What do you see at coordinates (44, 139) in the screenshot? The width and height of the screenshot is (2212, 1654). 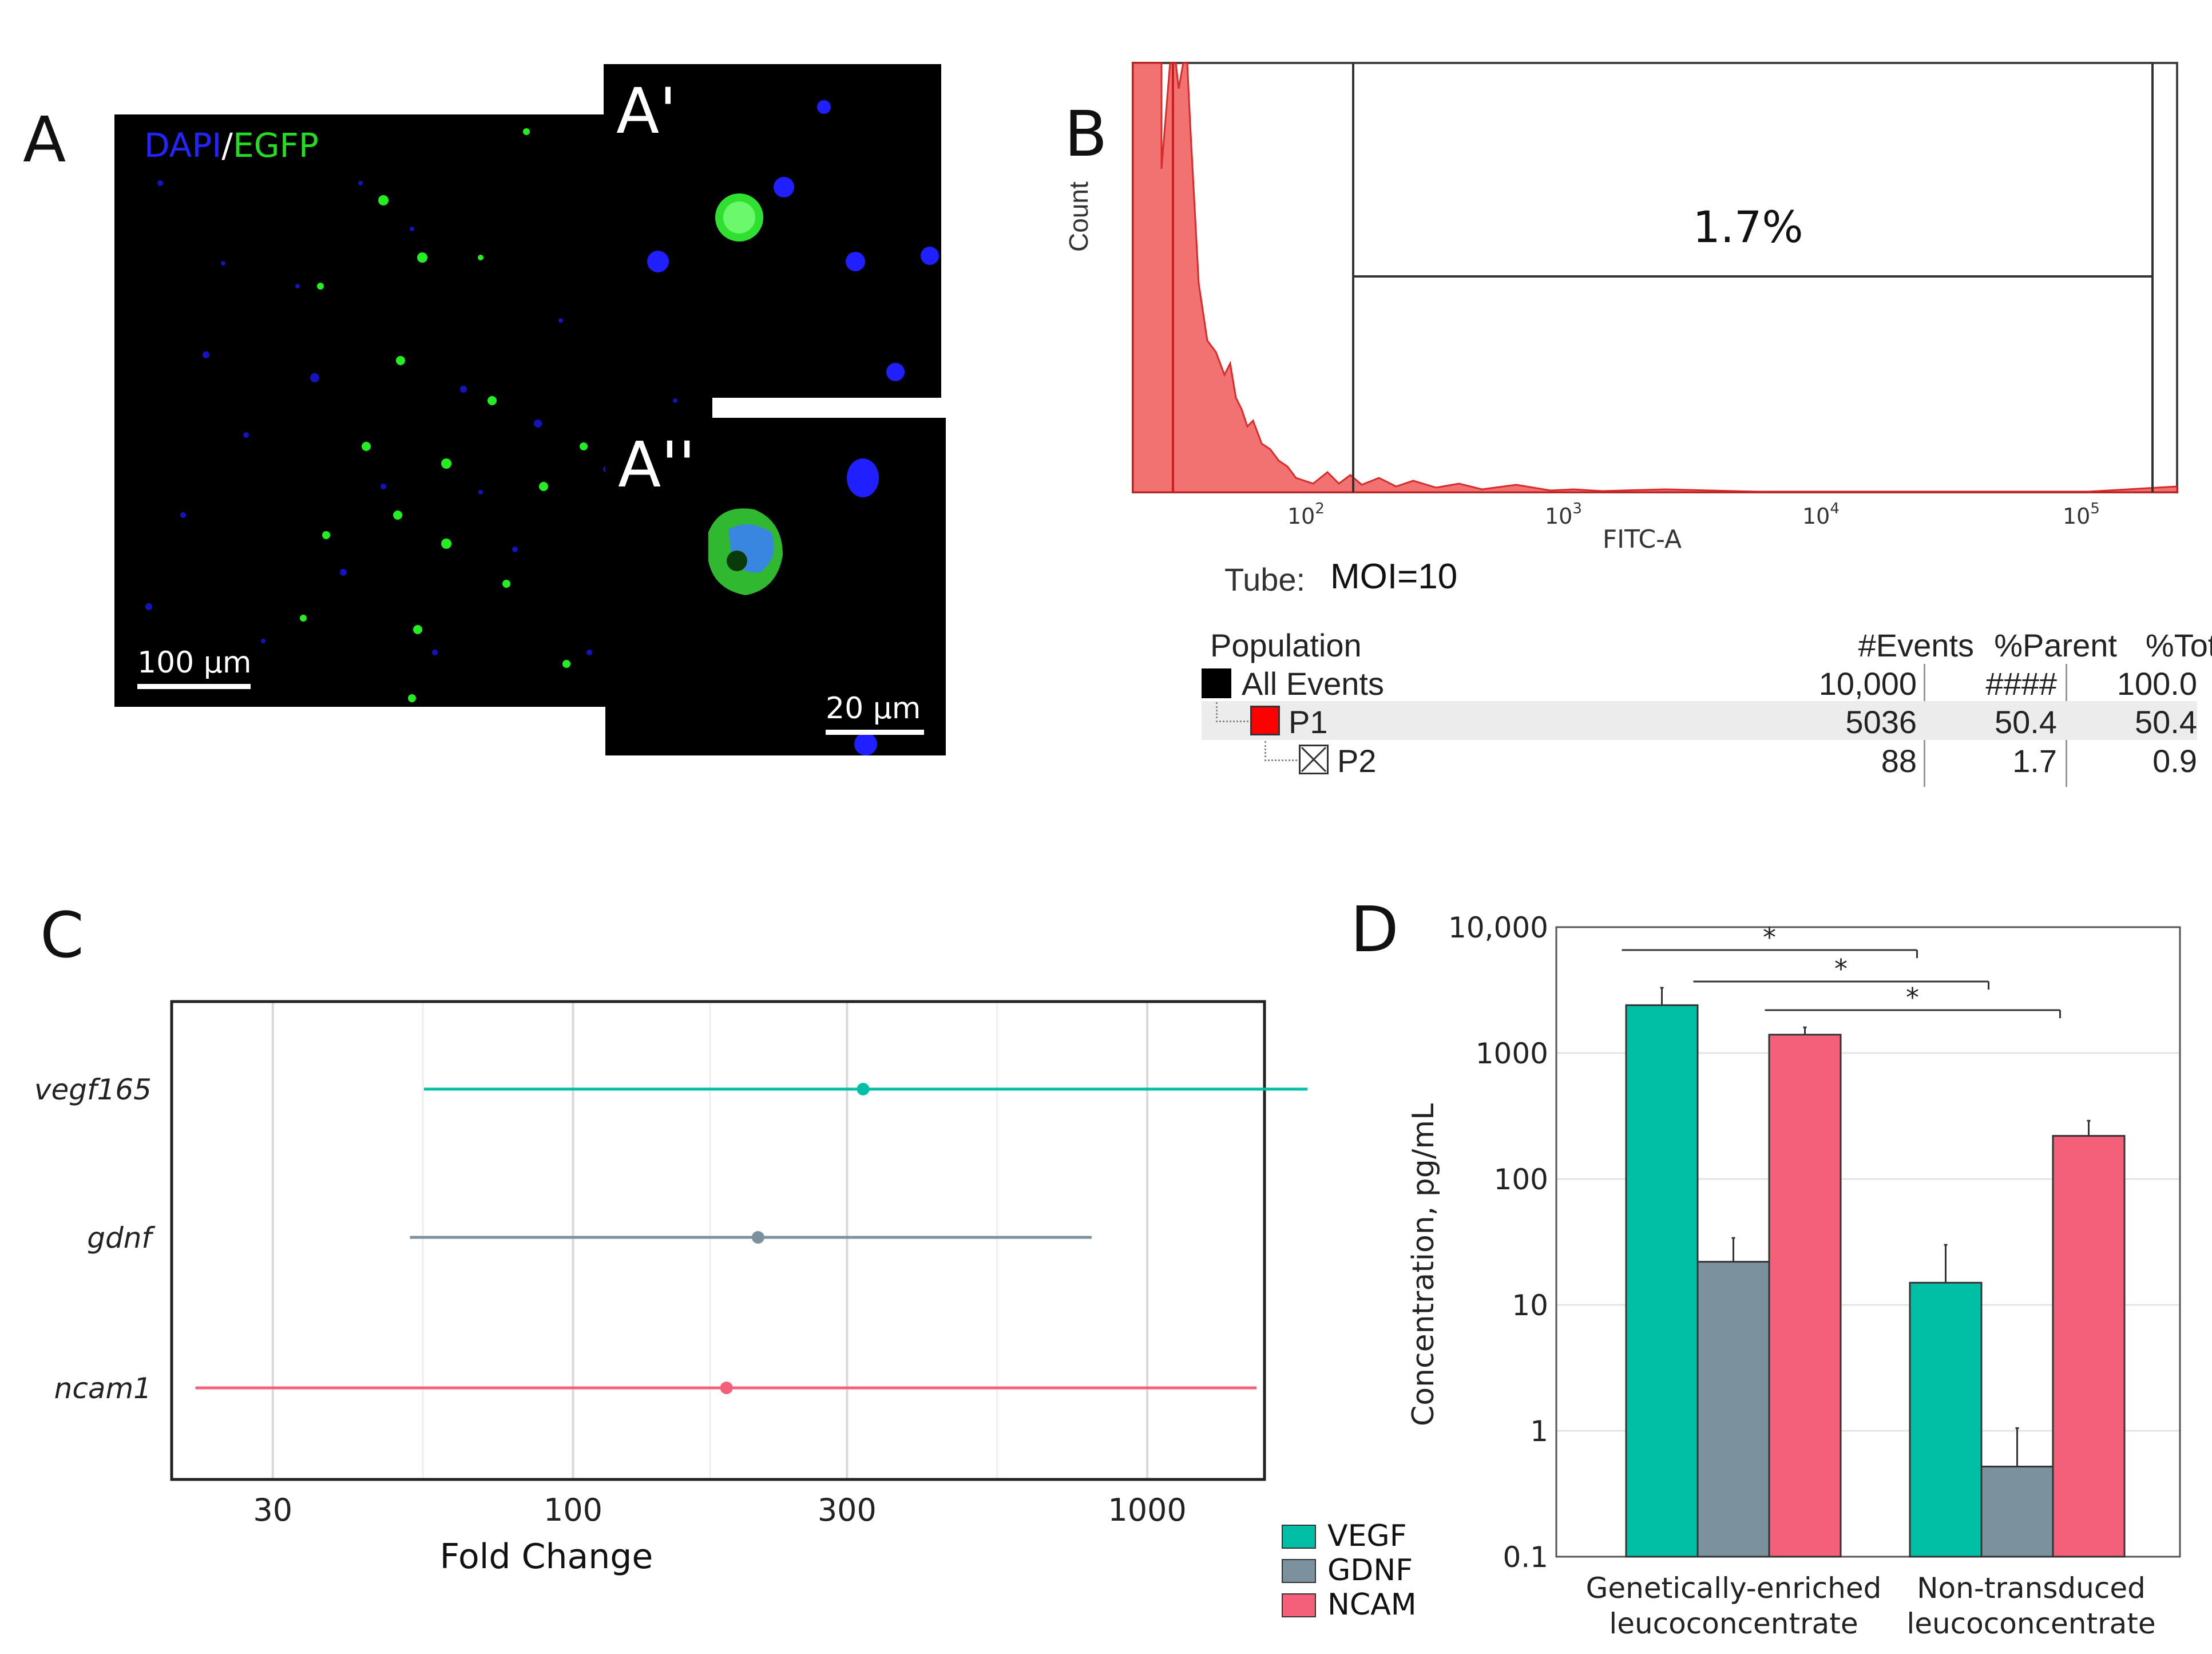 I see `panel-label-a: A` at bounding box center [44, 139].